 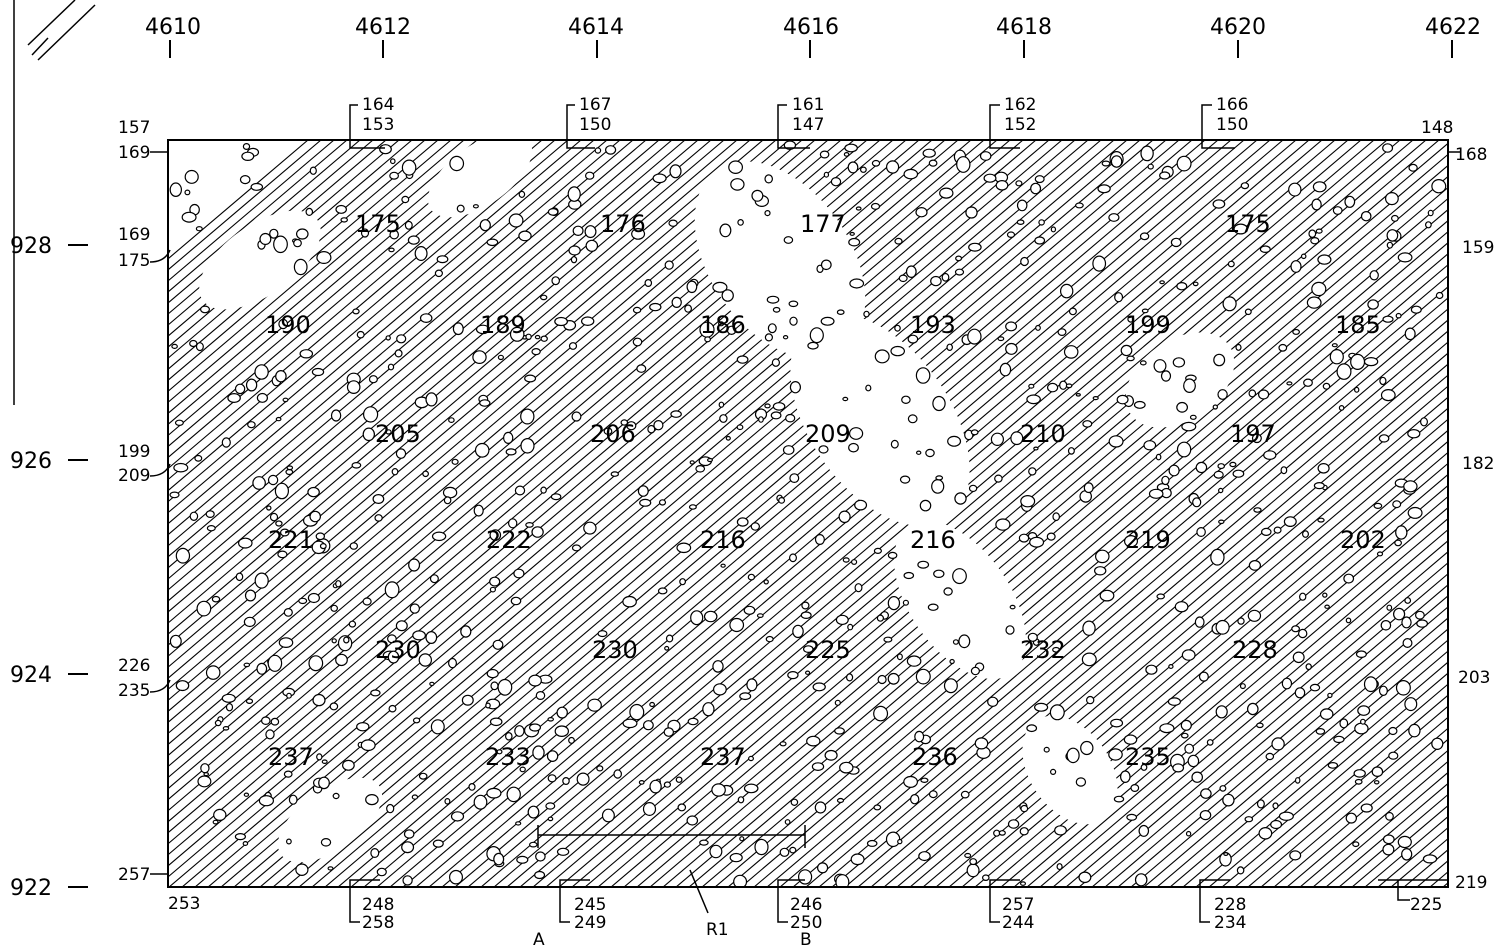 What do you see at coordinates (78, 566) in the screenshot?
I see `northing-dashes` at bounding box center [78, 566].